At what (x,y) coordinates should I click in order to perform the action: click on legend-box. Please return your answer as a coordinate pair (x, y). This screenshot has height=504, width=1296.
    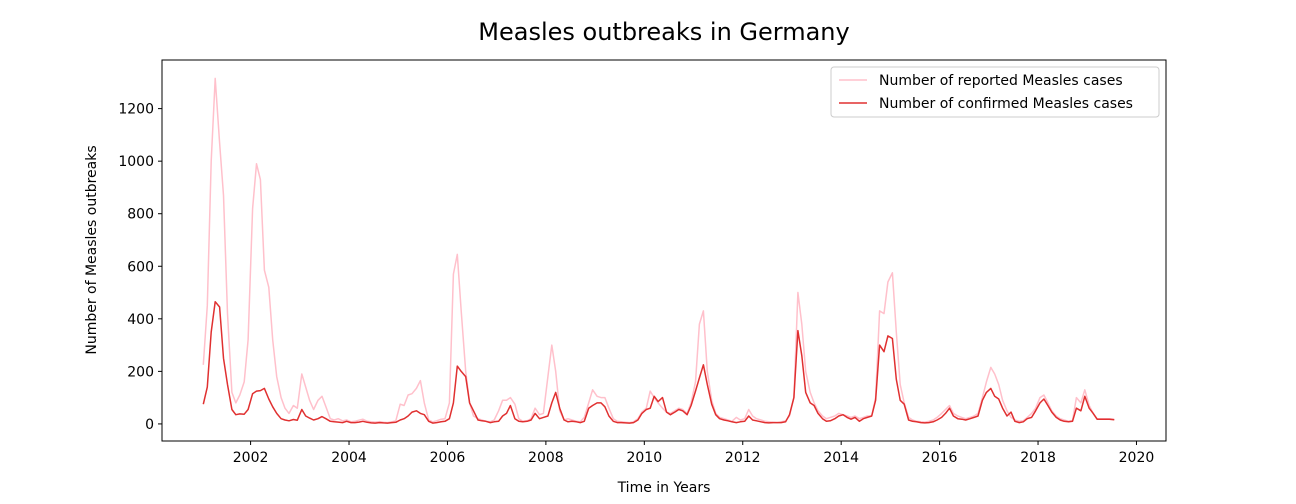
    Looking at the image, I should click on (995, 92).